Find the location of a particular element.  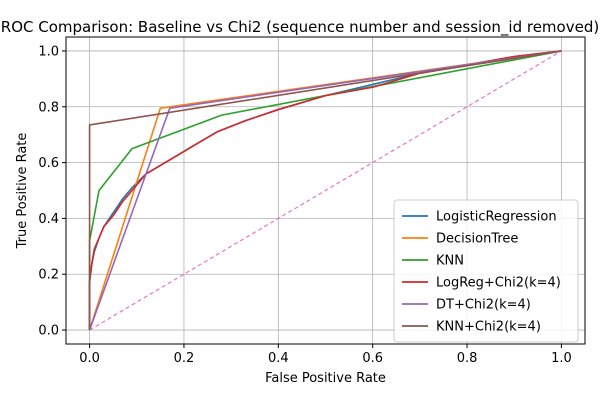

y-tick-label: 0.2 is located at coordinates (48, 275).